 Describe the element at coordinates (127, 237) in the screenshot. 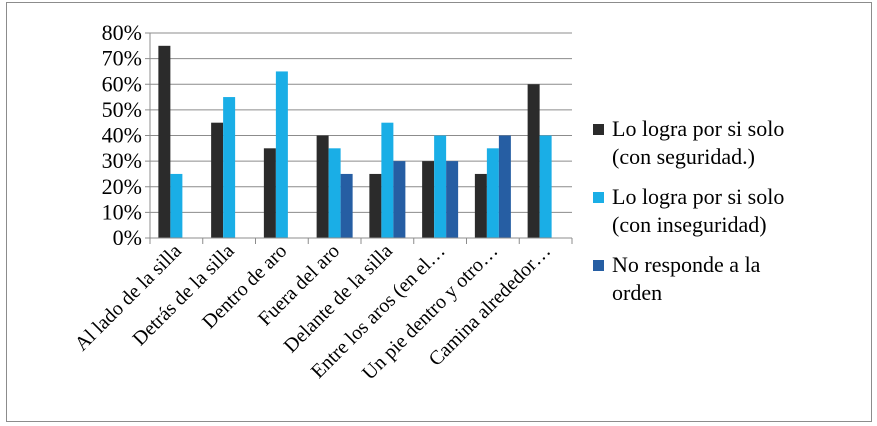

I see `y-tick-label: 0%` at that location.